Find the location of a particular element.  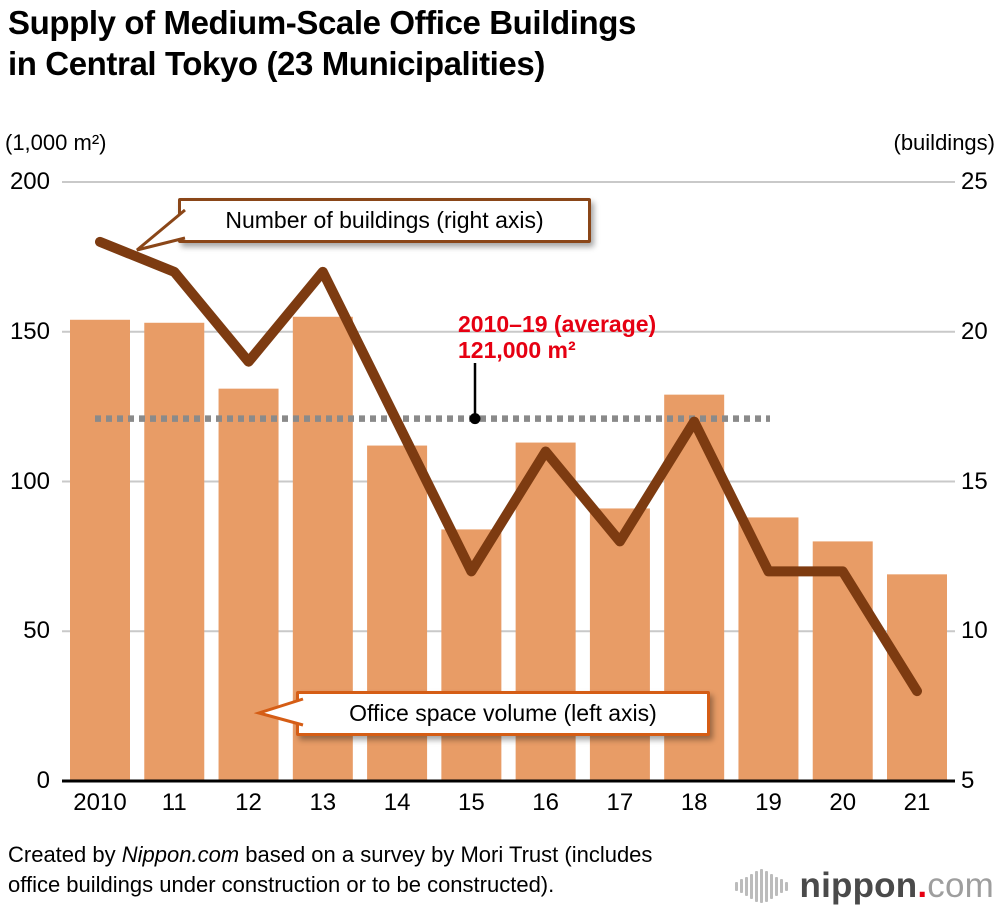

x-tick-label: 20 is located at coordinates (843, 802).